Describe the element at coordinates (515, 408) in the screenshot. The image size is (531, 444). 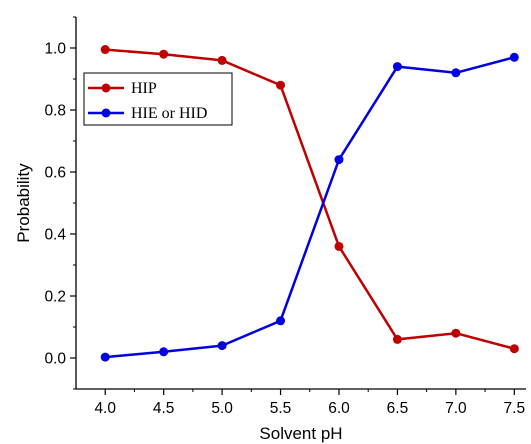
I see `x-tick-label: 7.5` at that location.